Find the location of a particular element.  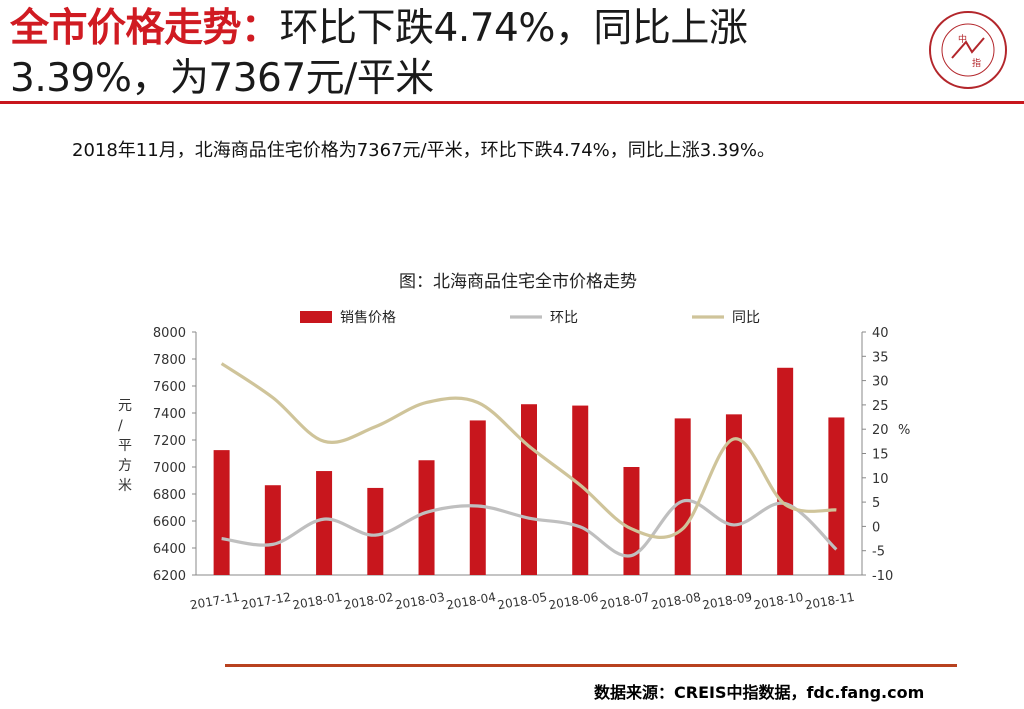

title-highlight: 全市价格走势： is located at coordinates (145, 28).